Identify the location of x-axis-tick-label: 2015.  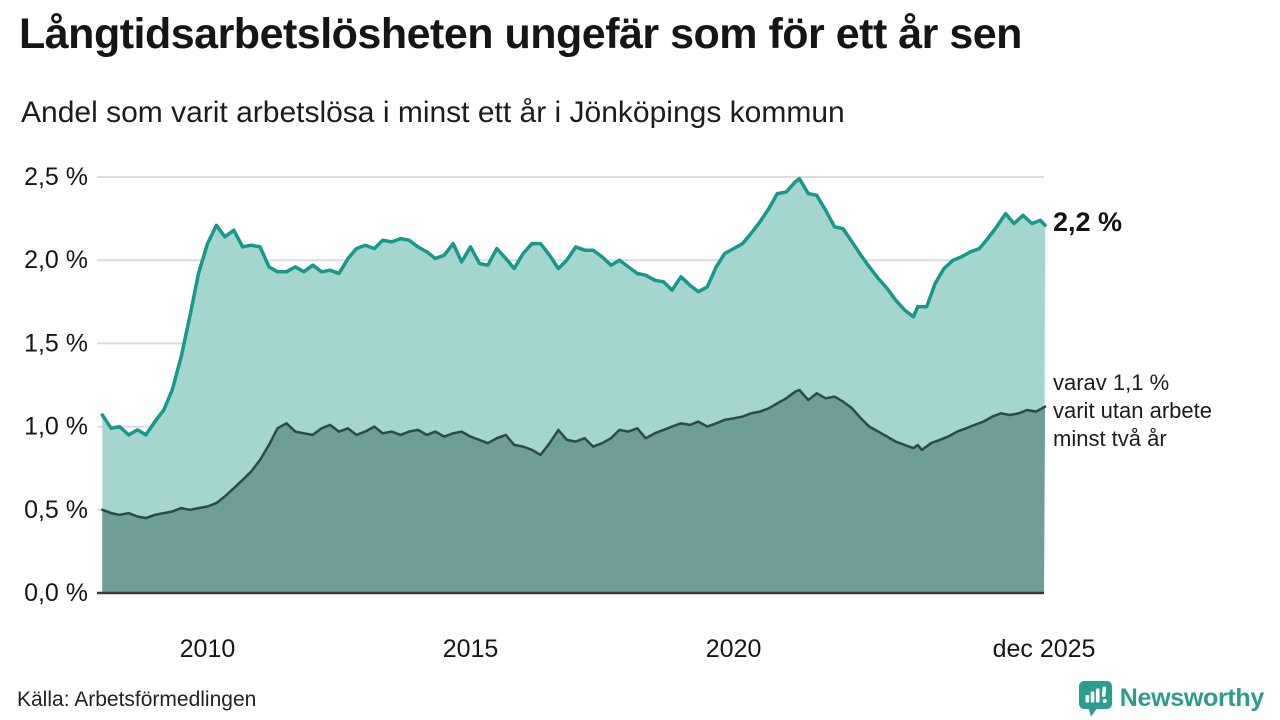
(471, 649).